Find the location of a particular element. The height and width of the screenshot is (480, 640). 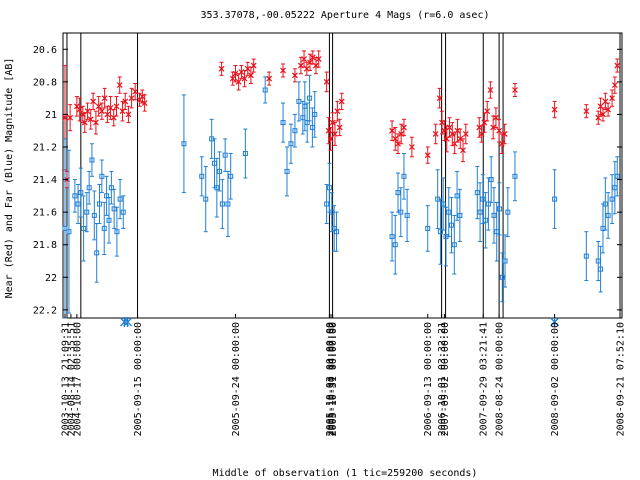

y-tick-label: 21.6 is located at coordinates (45, 213).